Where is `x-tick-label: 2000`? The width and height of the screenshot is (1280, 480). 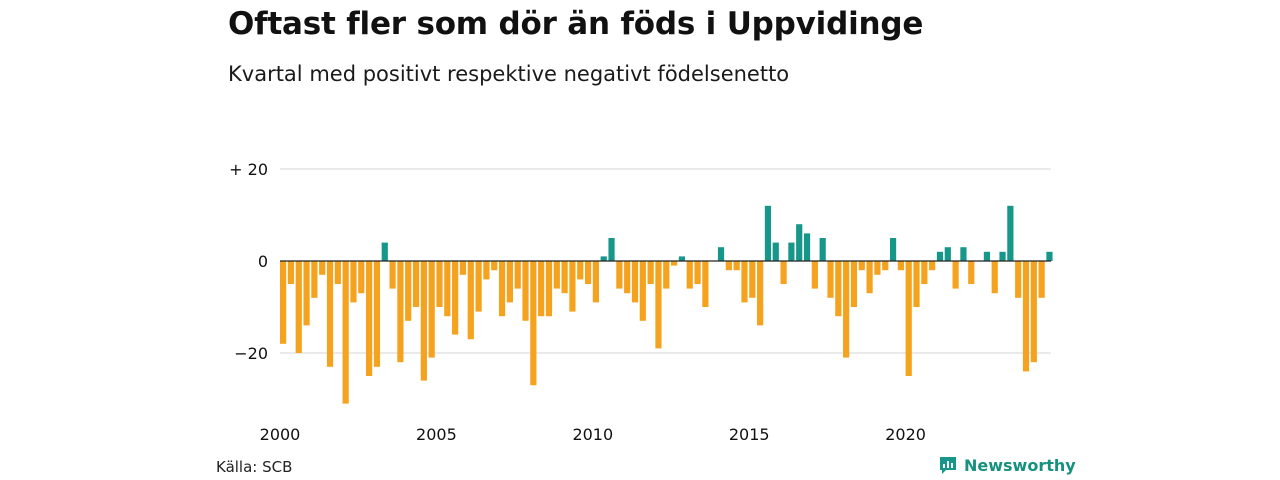
x-tick-label: 2000 is located at coordinates (280, 434).